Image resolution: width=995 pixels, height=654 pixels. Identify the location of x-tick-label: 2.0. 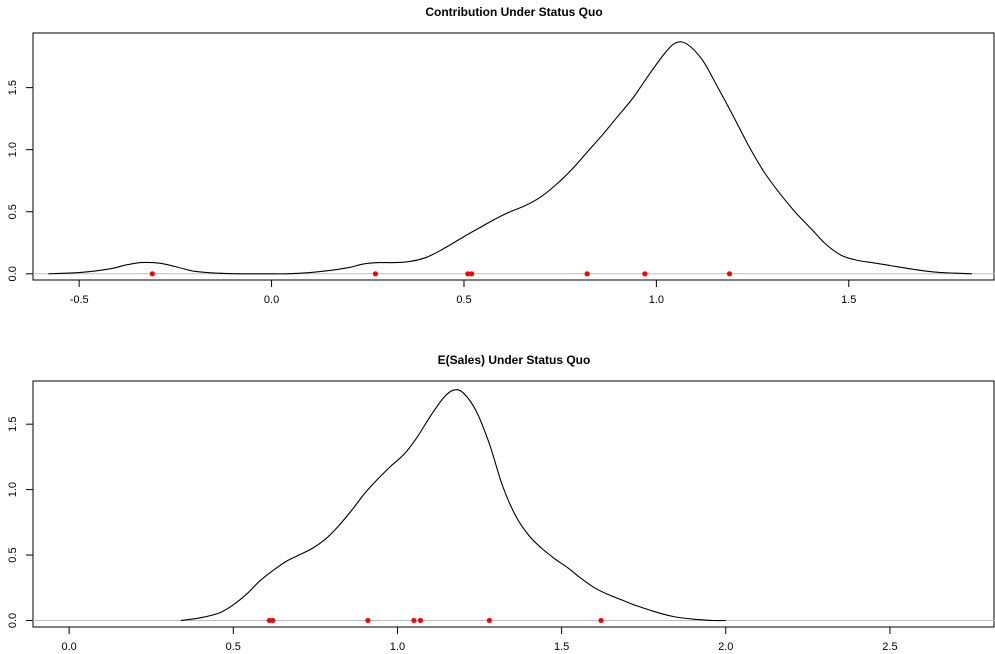
(725, 647).